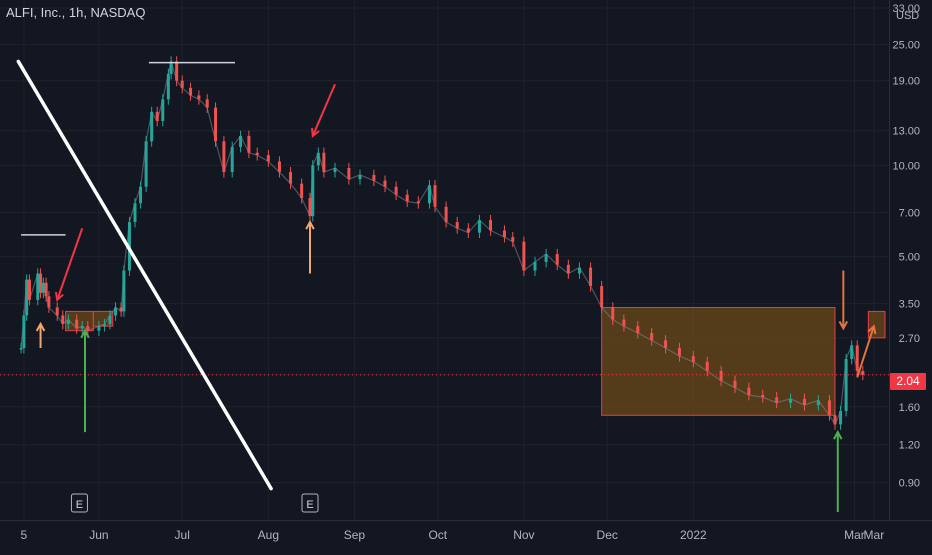  I want to click on x-tick-label: Dec, so click(607, 535).